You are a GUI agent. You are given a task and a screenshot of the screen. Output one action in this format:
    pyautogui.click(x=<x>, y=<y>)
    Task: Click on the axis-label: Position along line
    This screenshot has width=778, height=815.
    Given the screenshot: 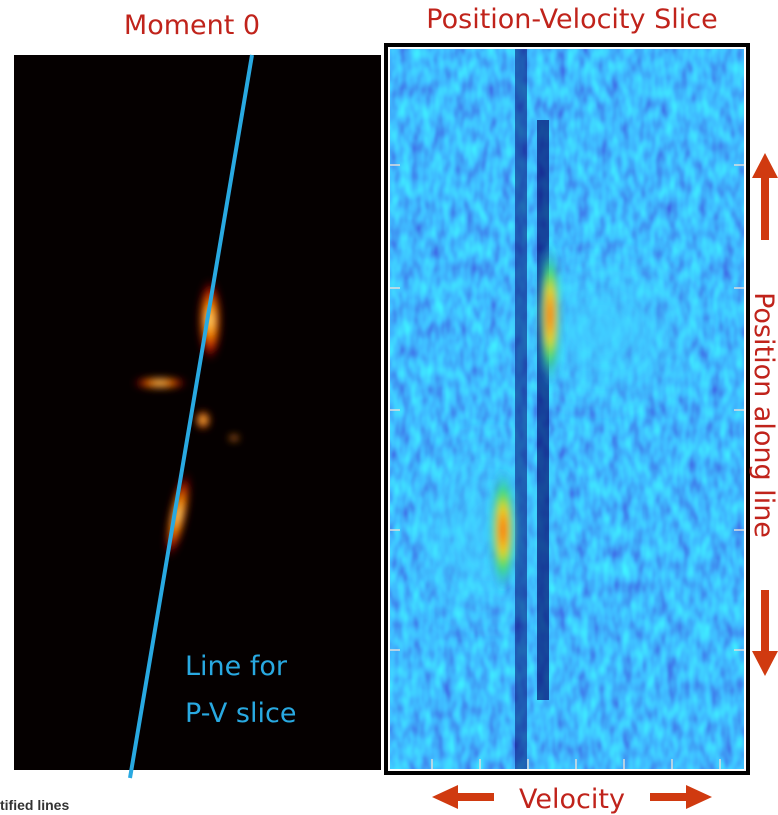 What is the action you would take?
    pyautogui.click(x=763, y=415)
    